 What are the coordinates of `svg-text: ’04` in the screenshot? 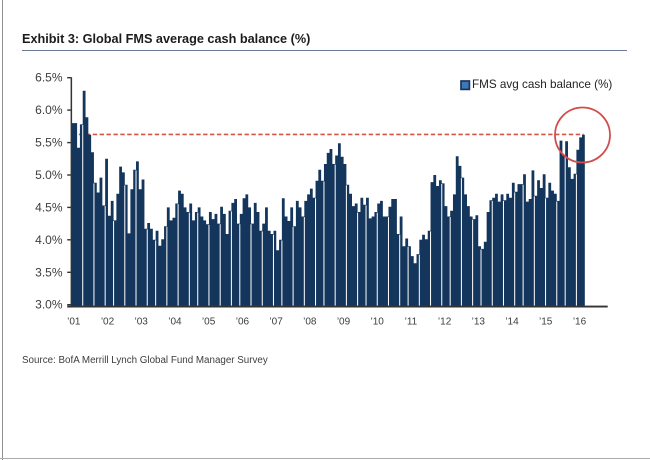 It's located at (175, 322).